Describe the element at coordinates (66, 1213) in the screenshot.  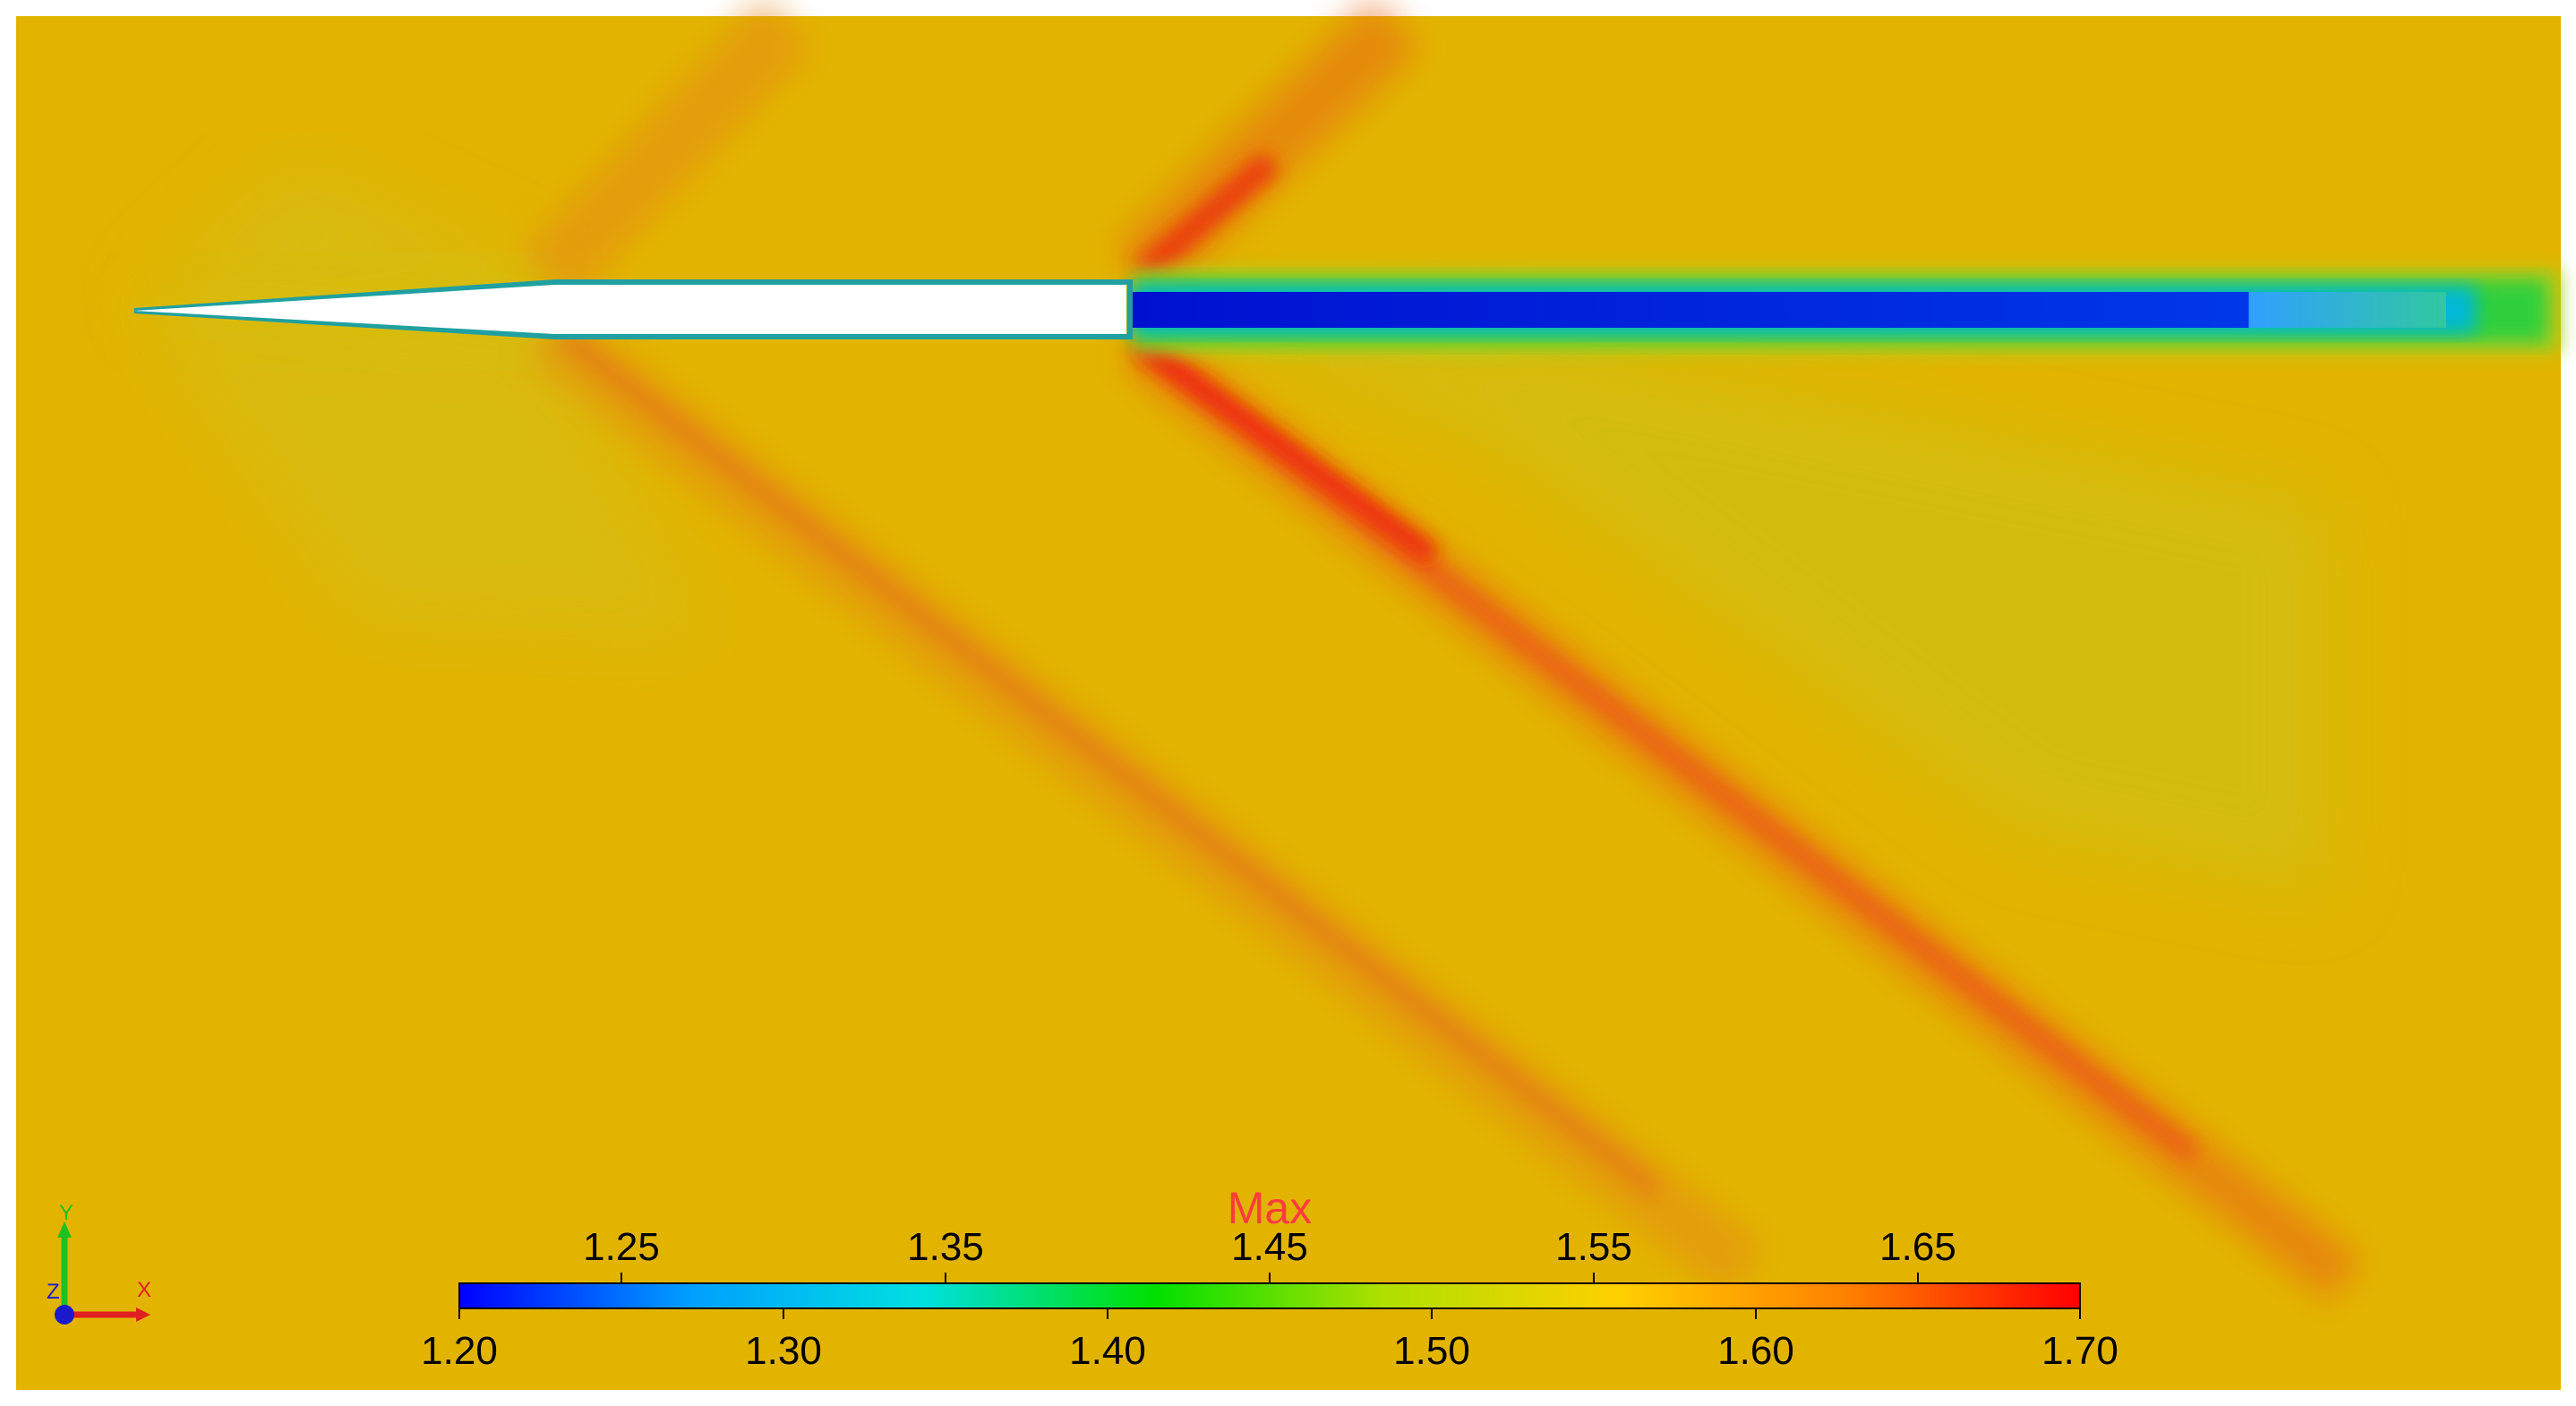
I see `triad-y-label: Y` at that location.